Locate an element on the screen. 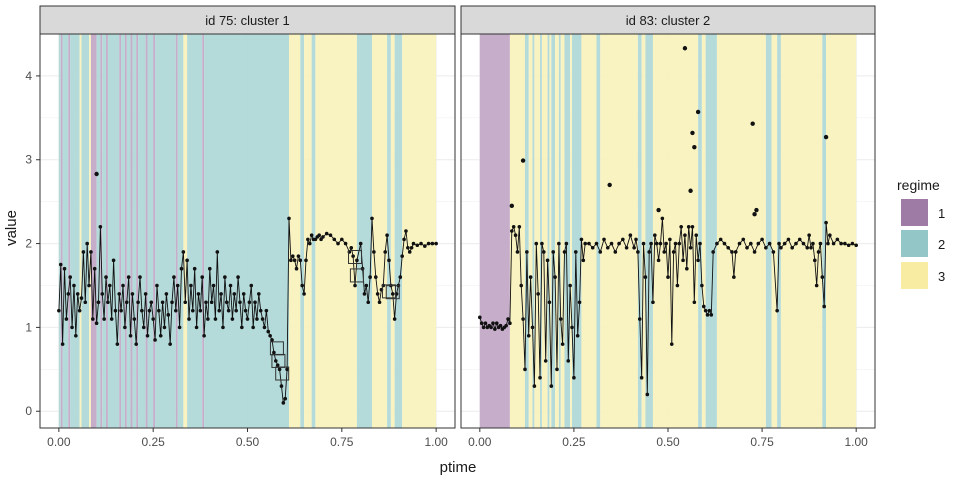  y-tick-label: 1 is located at coordinates (28, 327).